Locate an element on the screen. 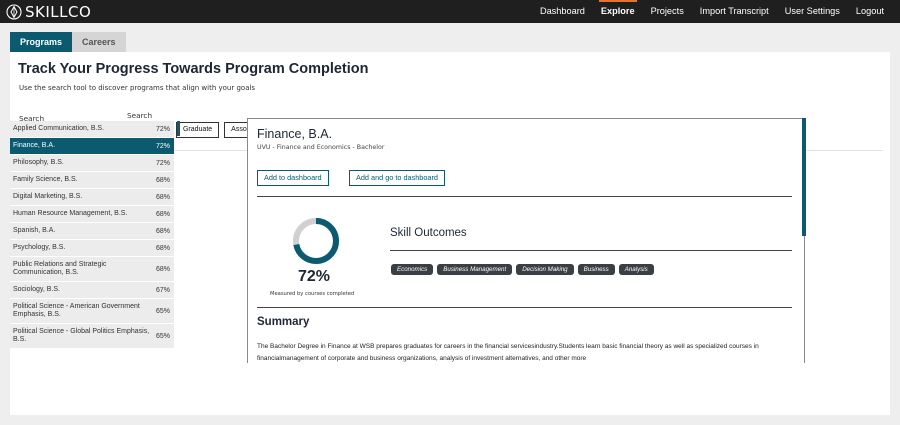 The height and width of the screenshot is (425, 900). program-name: Applied Communication, B.S. is located at coordinates (59, 128).